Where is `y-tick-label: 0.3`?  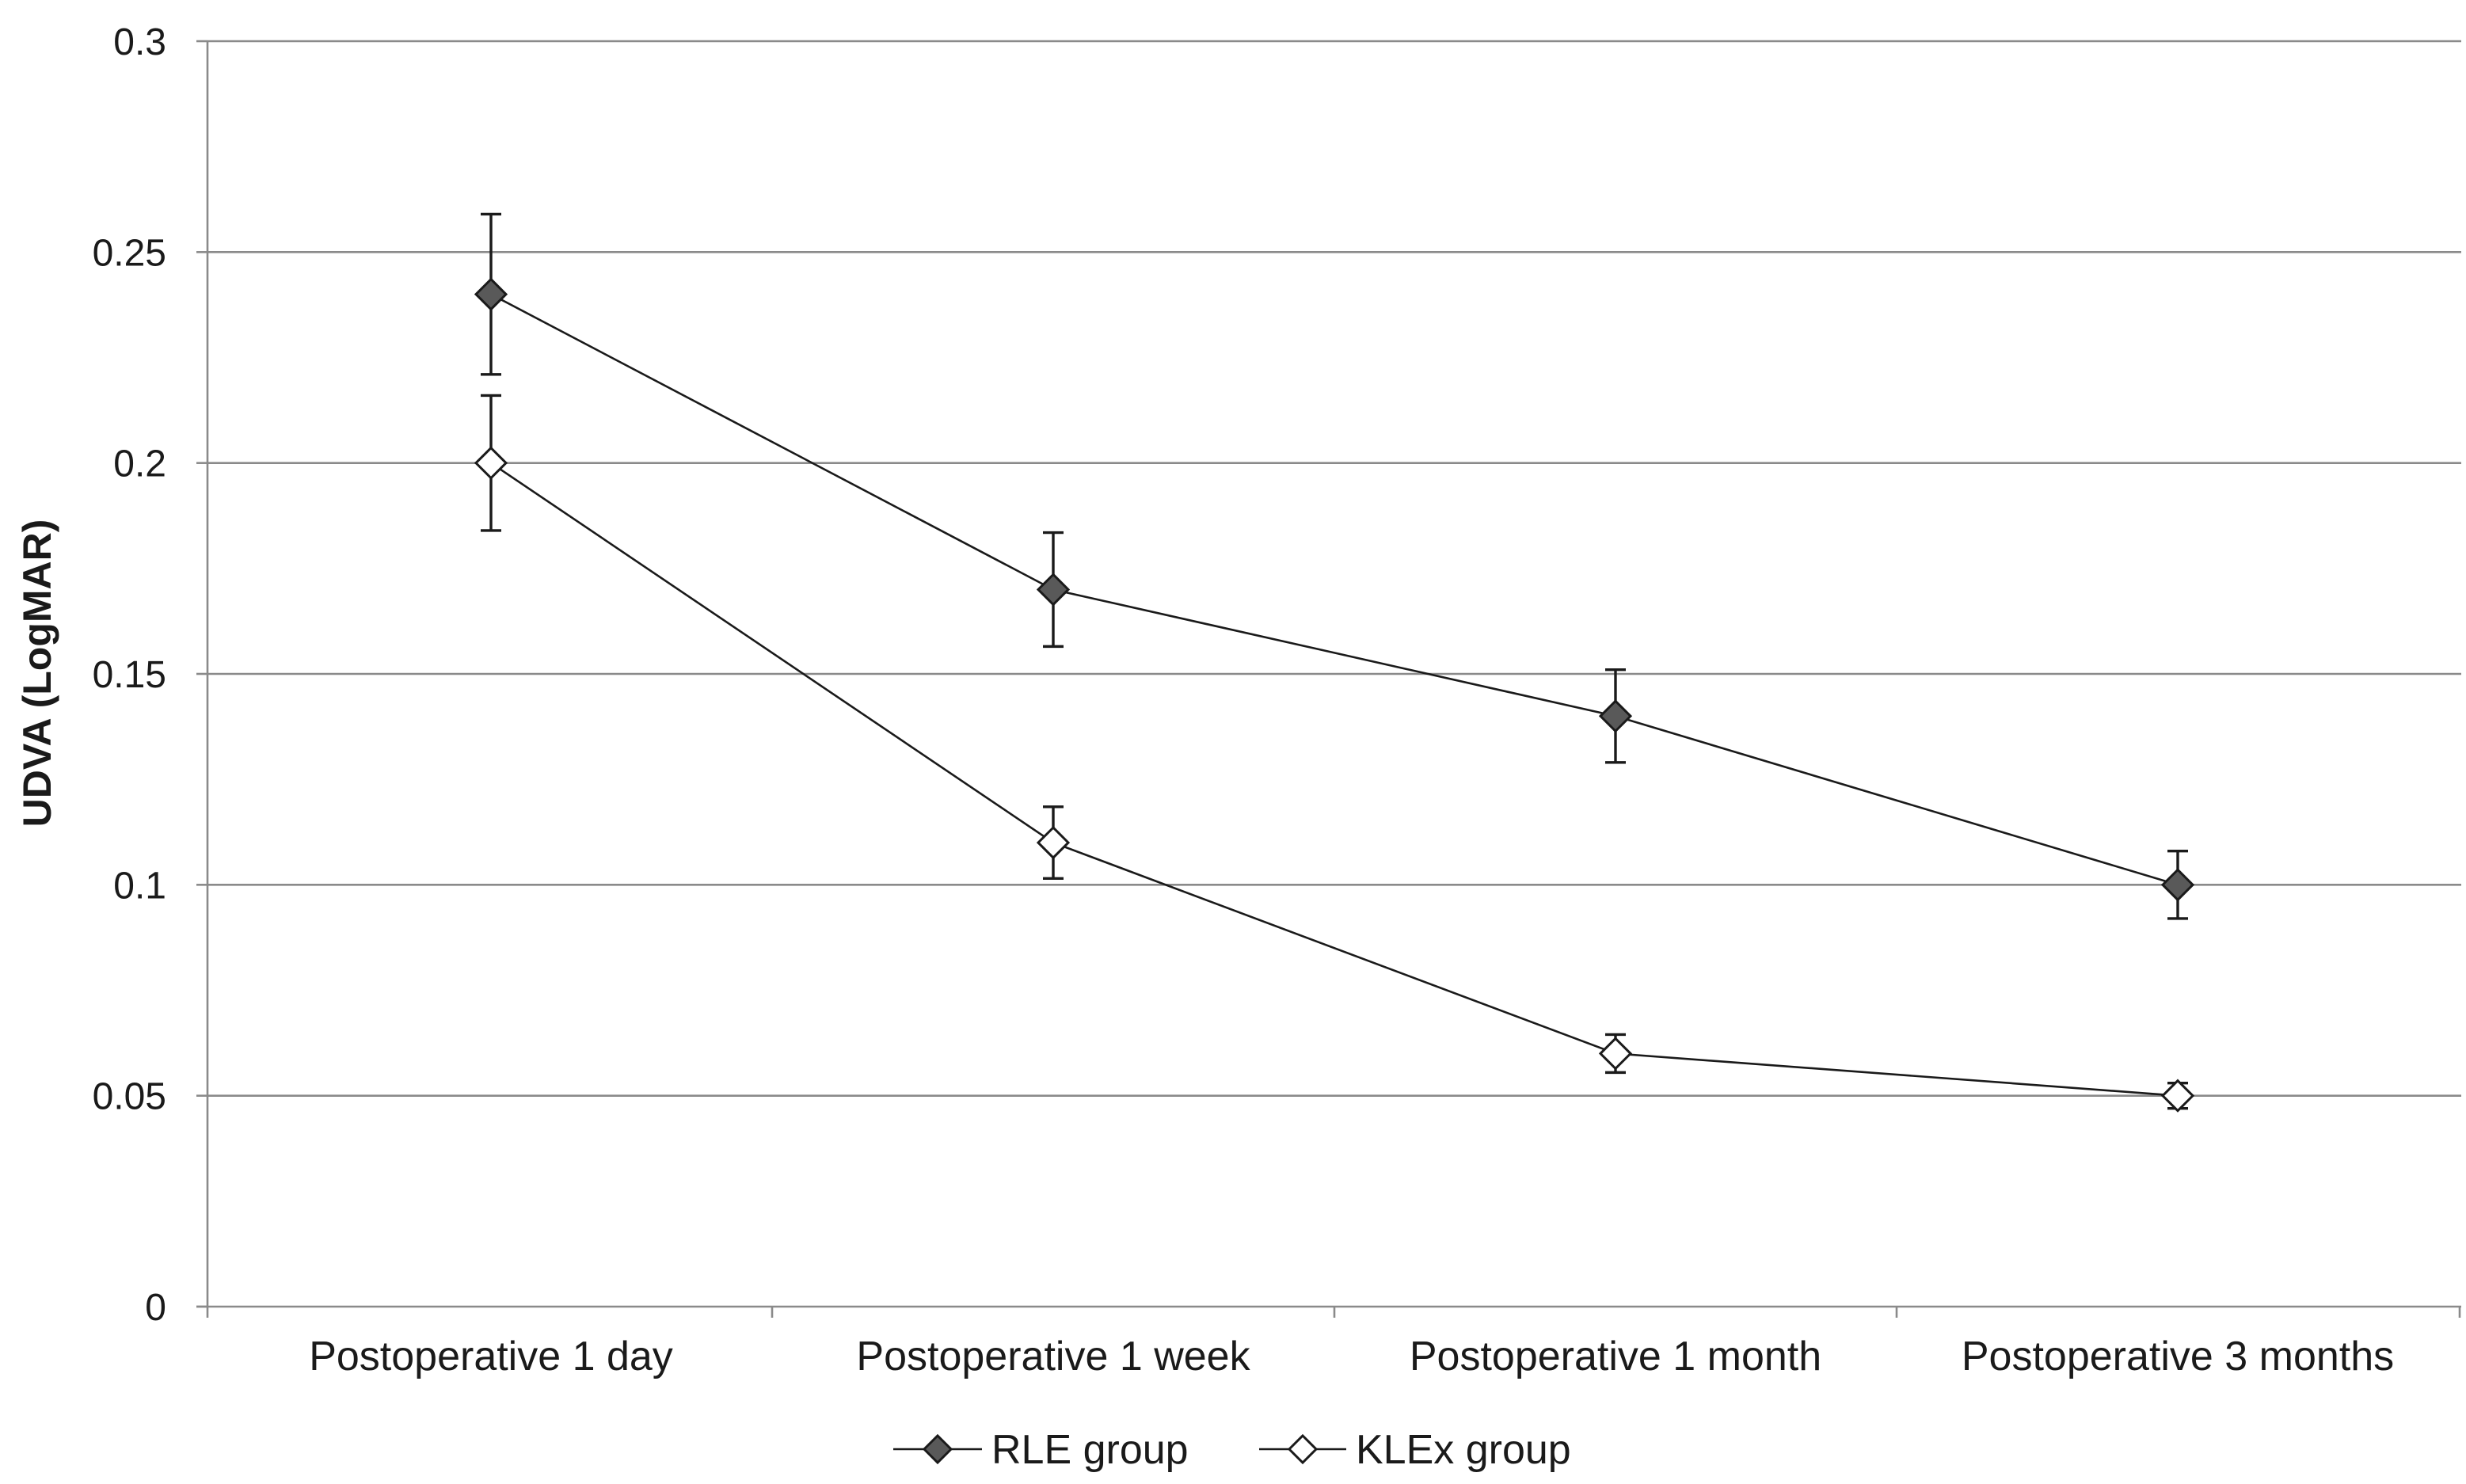
y-tick-label: 0.3 is located at coordinates (139, 42).